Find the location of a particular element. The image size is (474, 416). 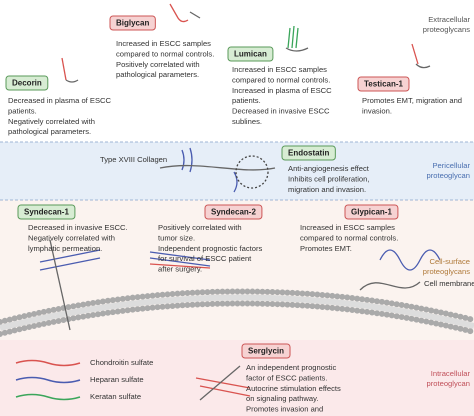

collagen-label: Type XVIII Collagen is located at coordinates (133, 159).